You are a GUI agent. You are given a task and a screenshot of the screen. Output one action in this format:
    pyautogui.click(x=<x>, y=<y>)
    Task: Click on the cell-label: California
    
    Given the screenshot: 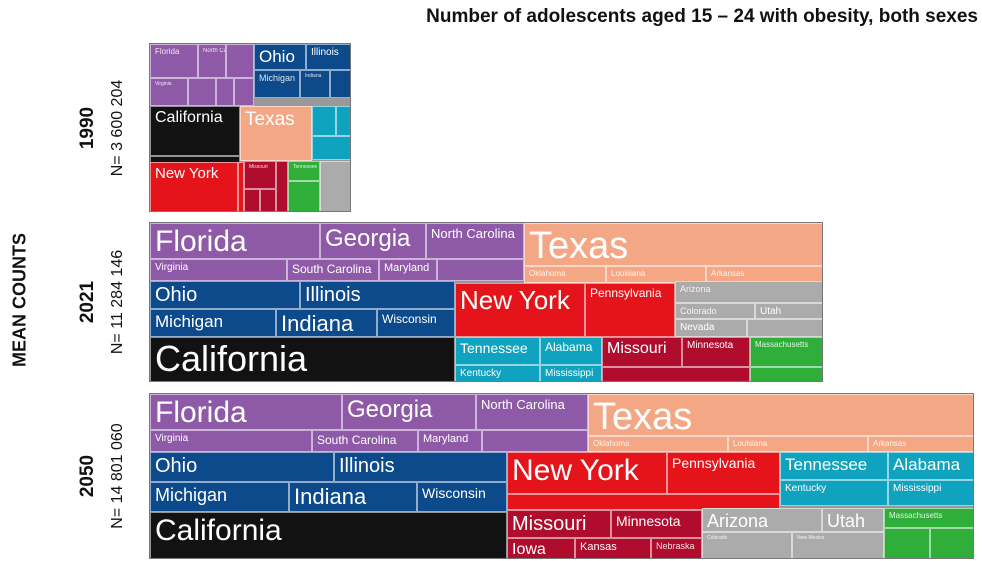 What is the action you would take?
    pyautogui.click(x=218, y=530)
    